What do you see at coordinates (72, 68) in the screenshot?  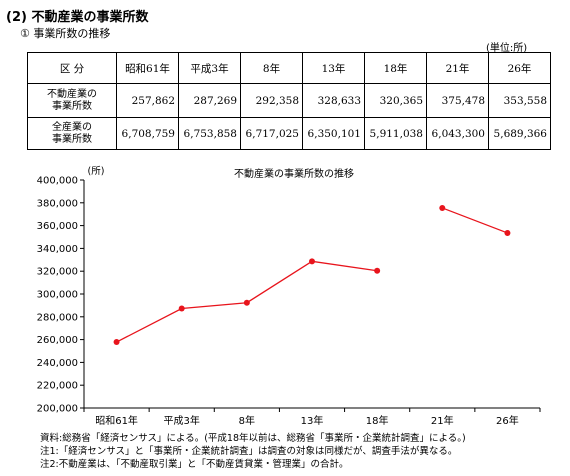 I see `table-corner-cell: 区 分` at bounding box center [72, 68].